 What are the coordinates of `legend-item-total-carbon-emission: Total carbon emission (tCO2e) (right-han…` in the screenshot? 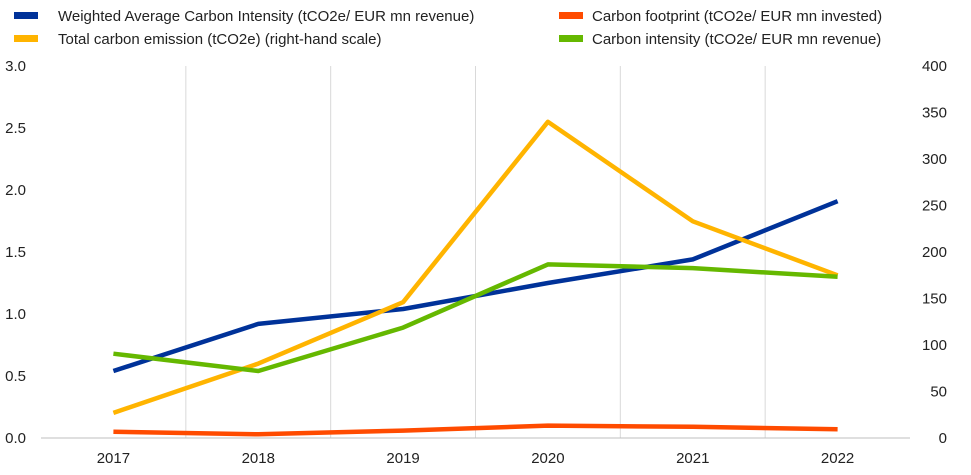 It's located at (197, 39).